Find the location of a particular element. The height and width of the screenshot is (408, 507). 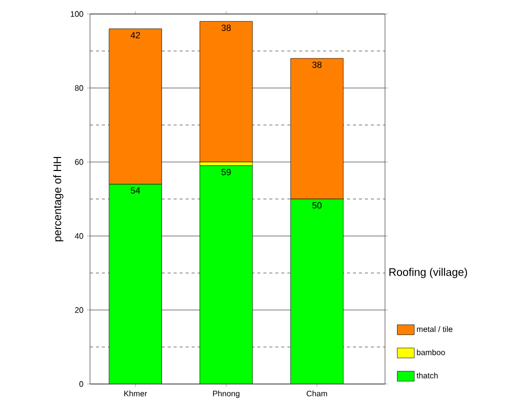

data-label: 50 is located at coordinates (317, 205).